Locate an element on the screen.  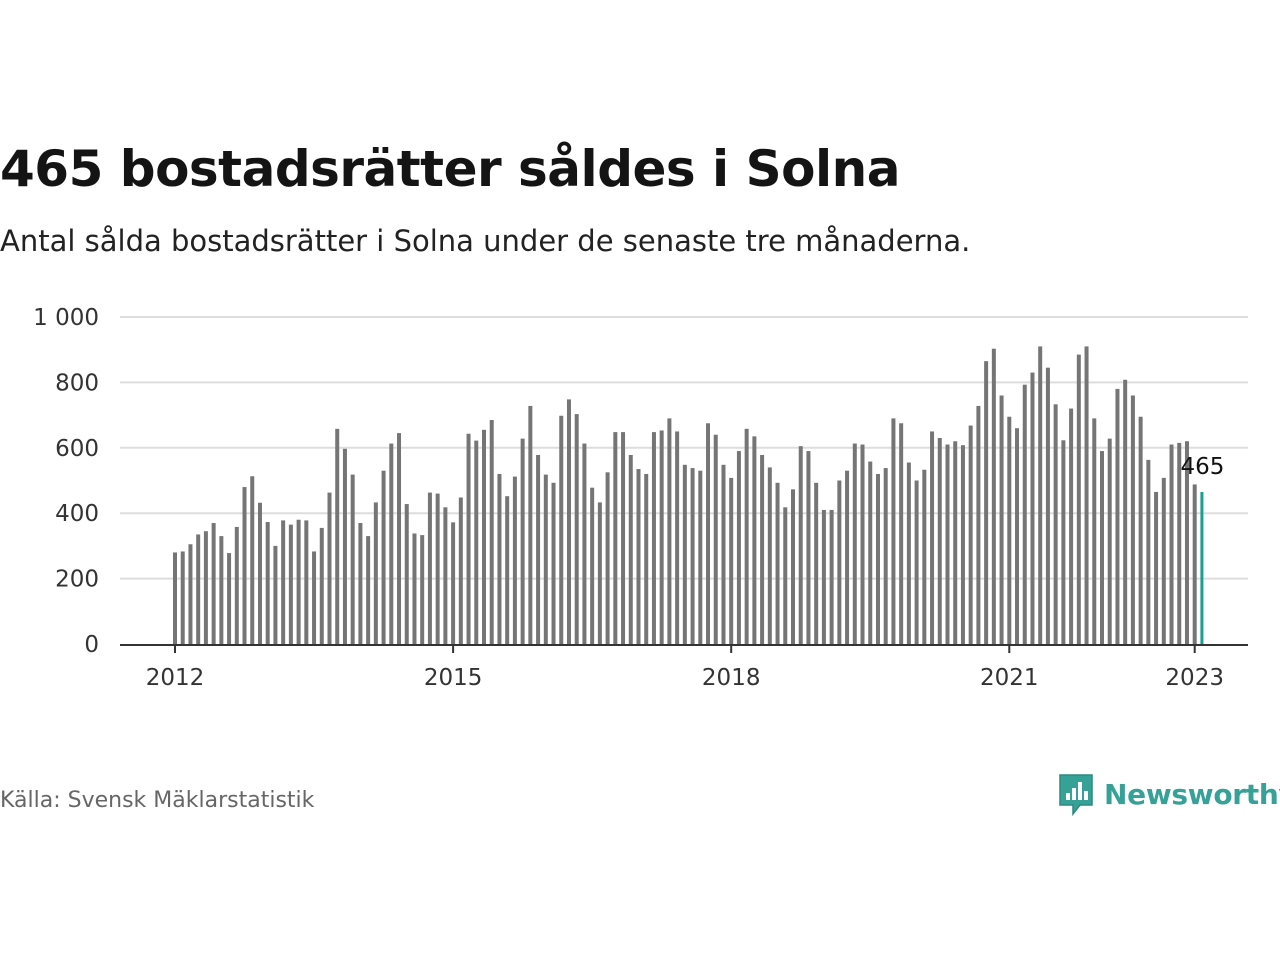
x-tick-label: 2012 is located at coordinates (175, 678).